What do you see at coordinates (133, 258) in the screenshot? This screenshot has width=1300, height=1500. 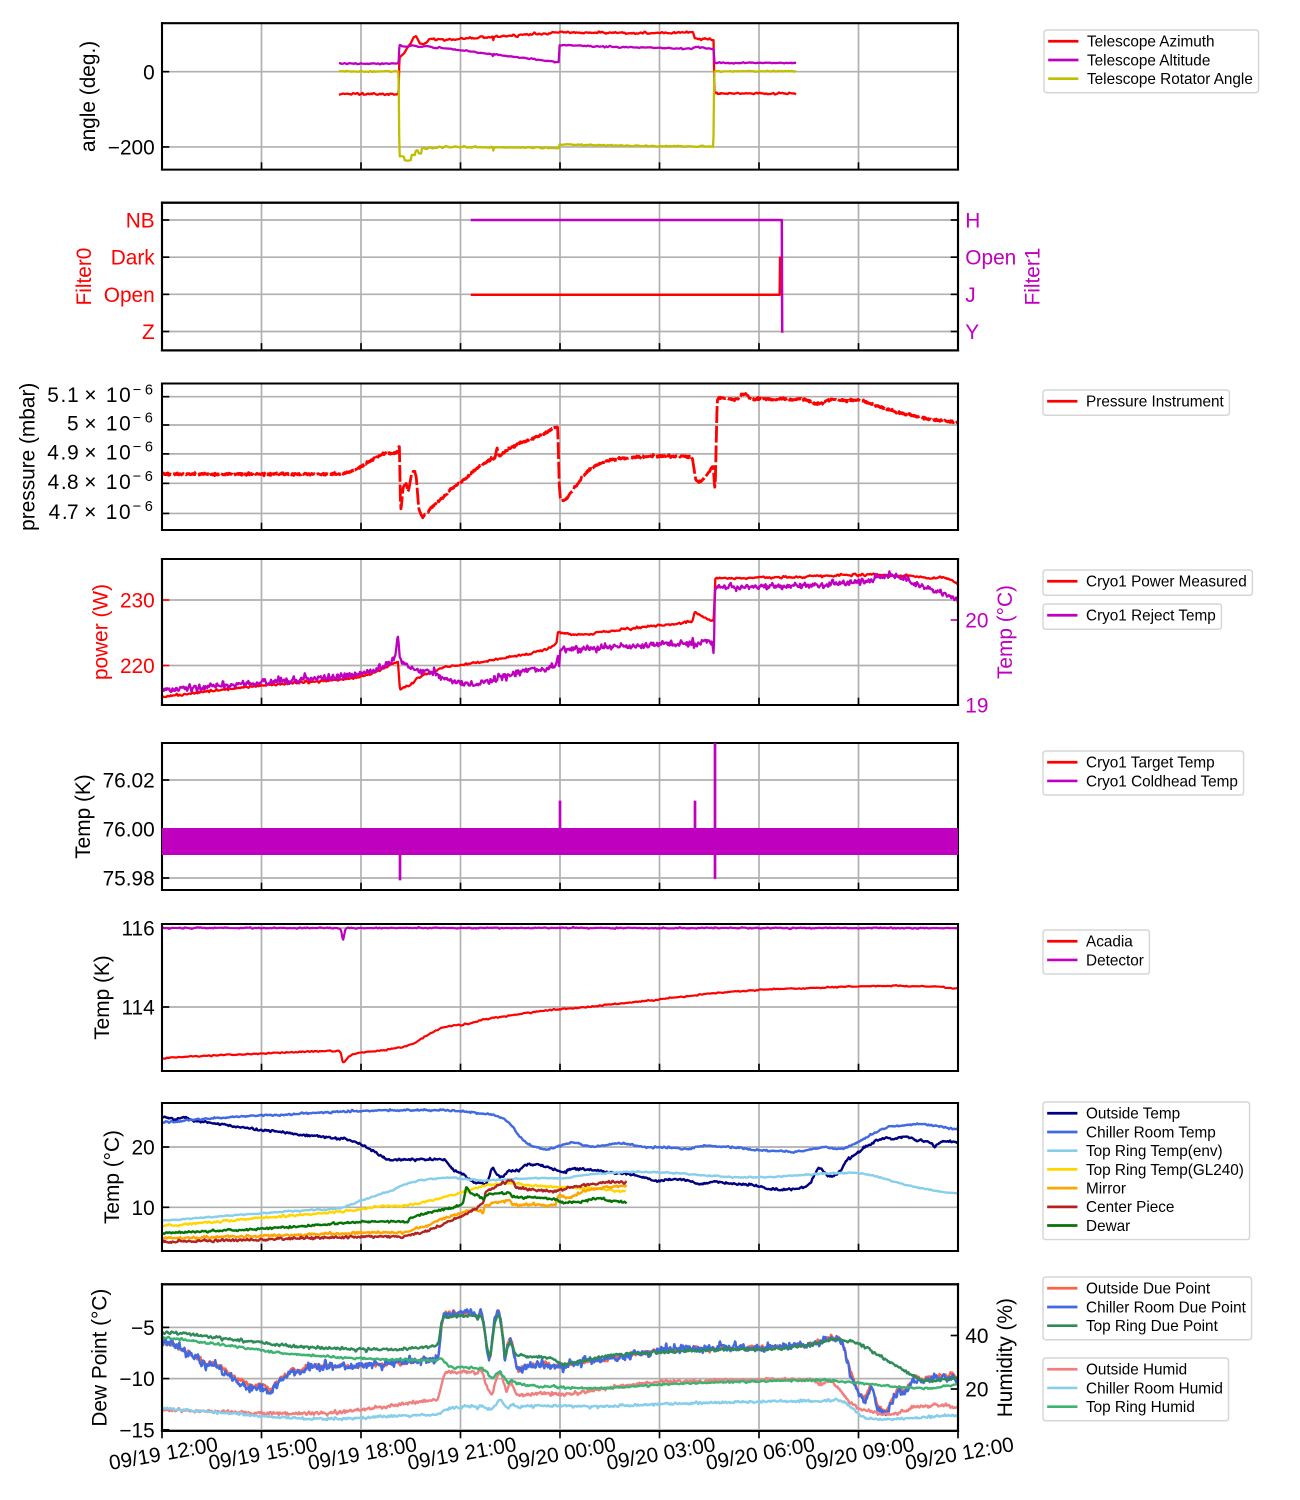 I see `svg-text: Dark` at bounding box center [133, 258].